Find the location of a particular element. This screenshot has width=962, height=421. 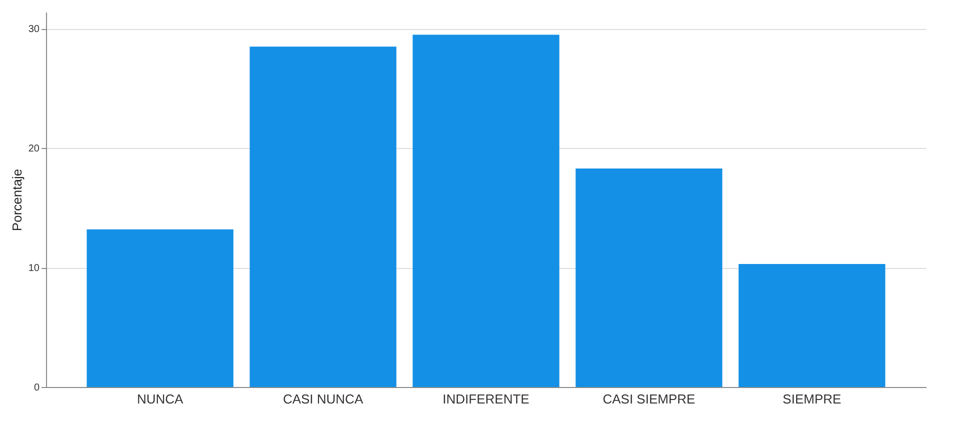

x-tick-label: NUNCA is located at coordinates (160, 399).